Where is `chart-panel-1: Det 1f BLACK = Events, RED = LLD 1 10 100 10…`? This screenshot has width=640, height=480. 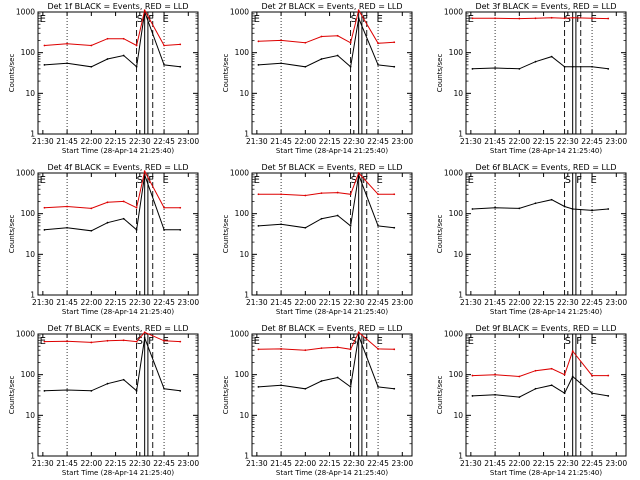
chart-panel-1: Det 1f BLACK = Events, RED = LLD 1 10 100 10… is located at coordinates (103, 78).